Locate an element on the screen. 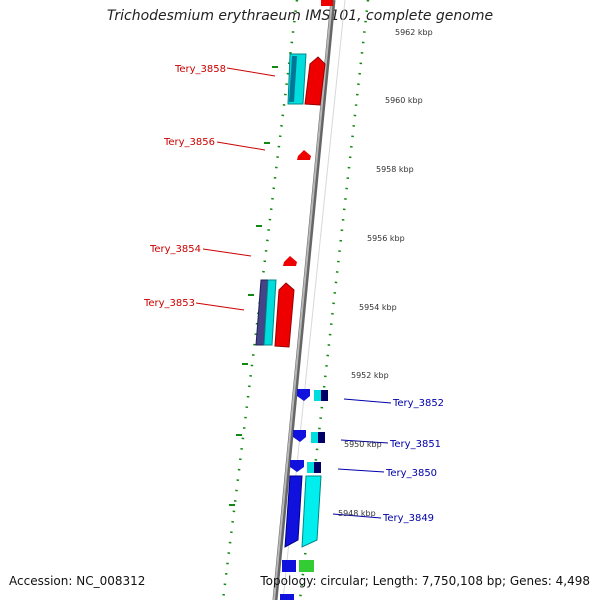  gene-label: Tery_3849 is located at coordinates (408, 518).